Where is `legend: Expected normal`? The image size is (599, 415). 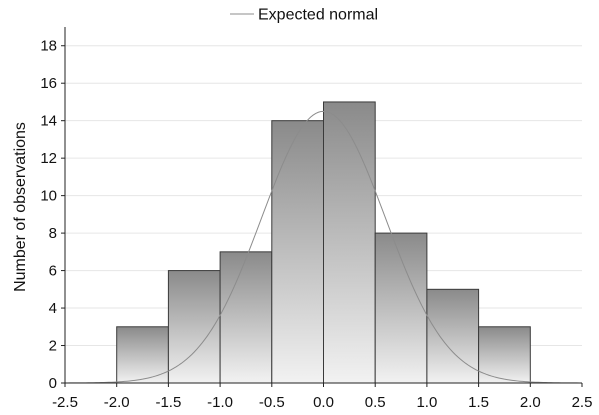 legend: Expected normal is located at coordinates (304, 15).